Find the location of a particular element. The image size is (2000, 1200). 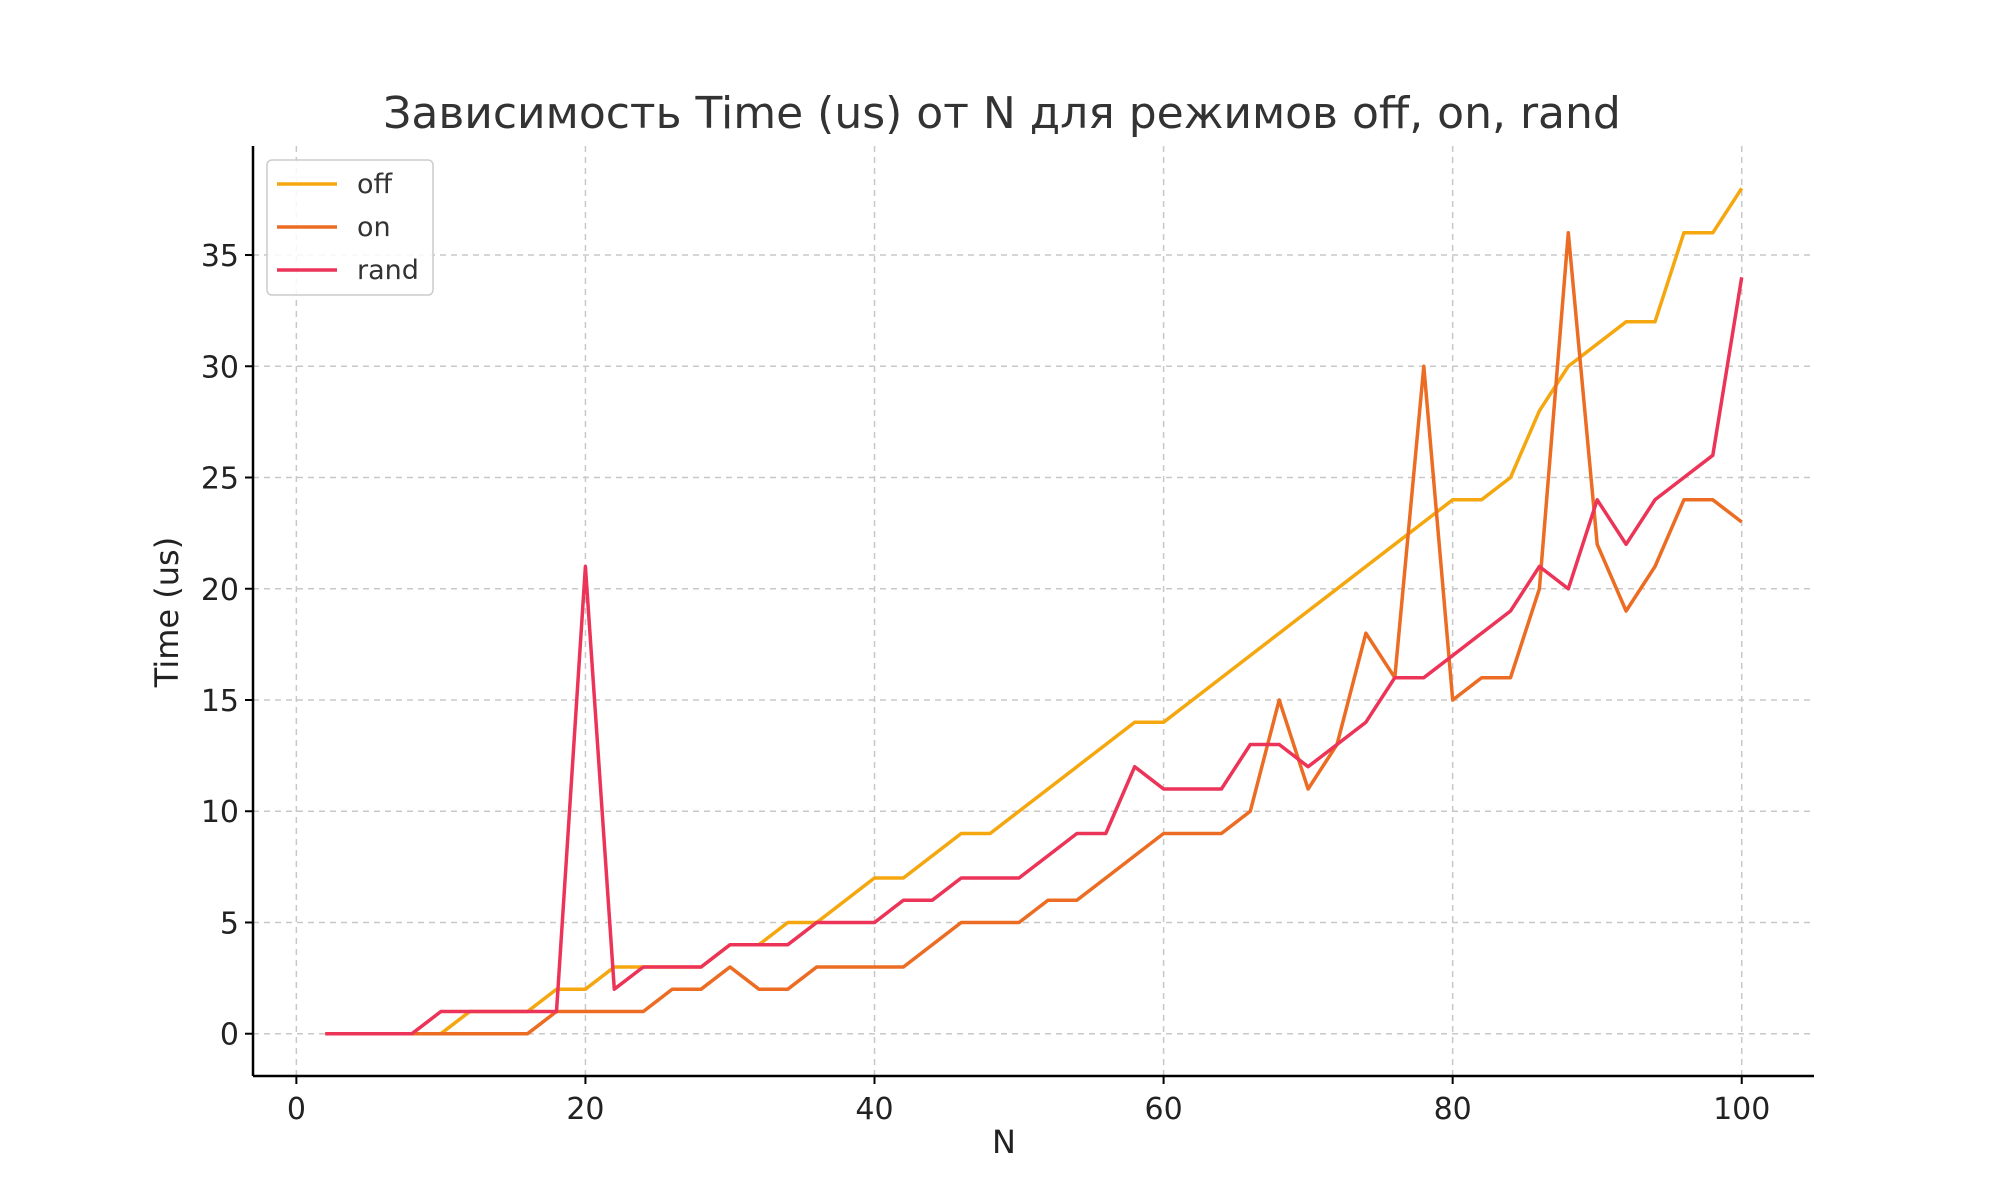

y-tick-label: 35 is located at coordinates (220, 256).